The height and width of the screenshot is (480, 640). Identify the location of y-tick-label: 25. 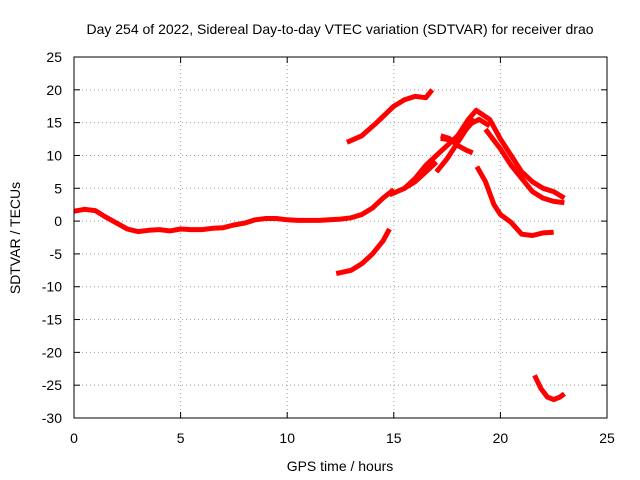
(54, 57).